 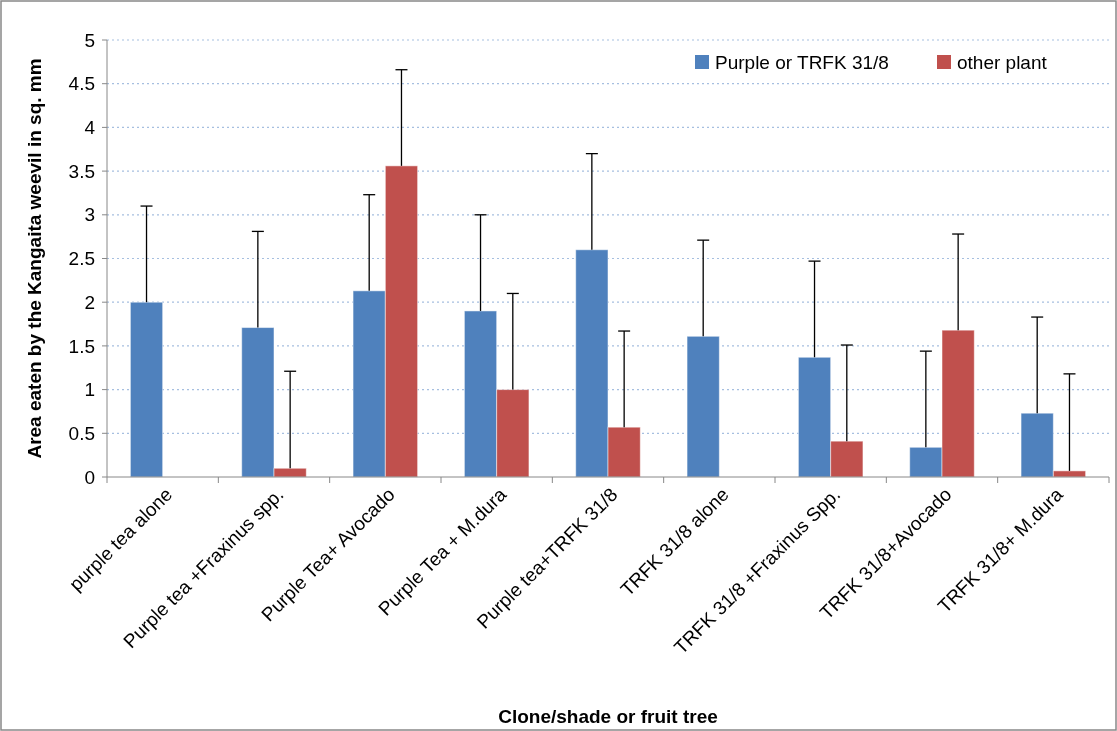 What do you see at coordinates (1002, 62) in the screenshot?
I see `legend-label: other plant` at bounding box center [1002, 62].